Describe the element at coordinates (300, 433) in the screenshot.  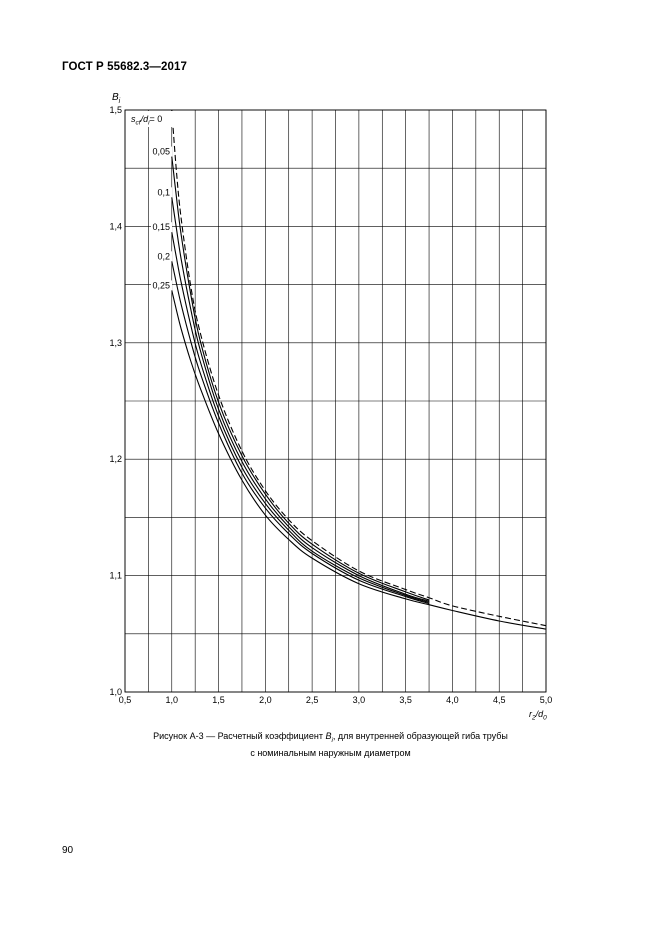
I see `series-line` at that location.